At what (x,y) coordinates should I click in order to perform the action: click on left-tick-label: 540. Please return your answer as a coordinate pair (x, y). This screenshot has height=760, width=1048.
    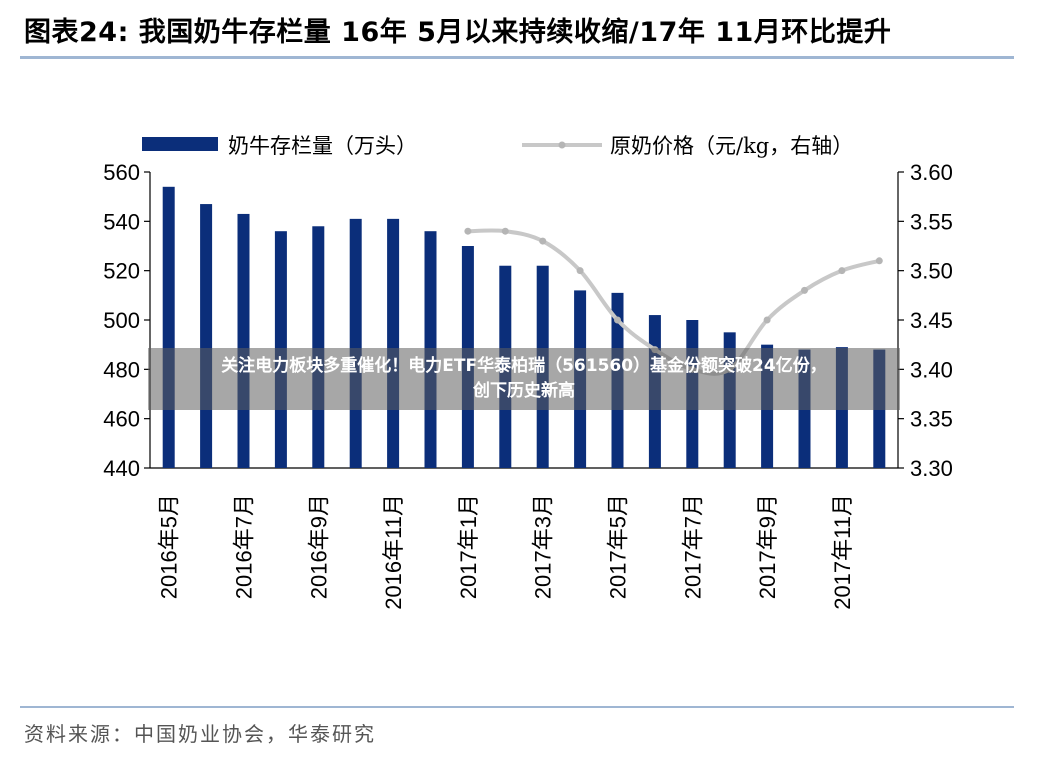
    Looking at the image, I should click on (121, 221).